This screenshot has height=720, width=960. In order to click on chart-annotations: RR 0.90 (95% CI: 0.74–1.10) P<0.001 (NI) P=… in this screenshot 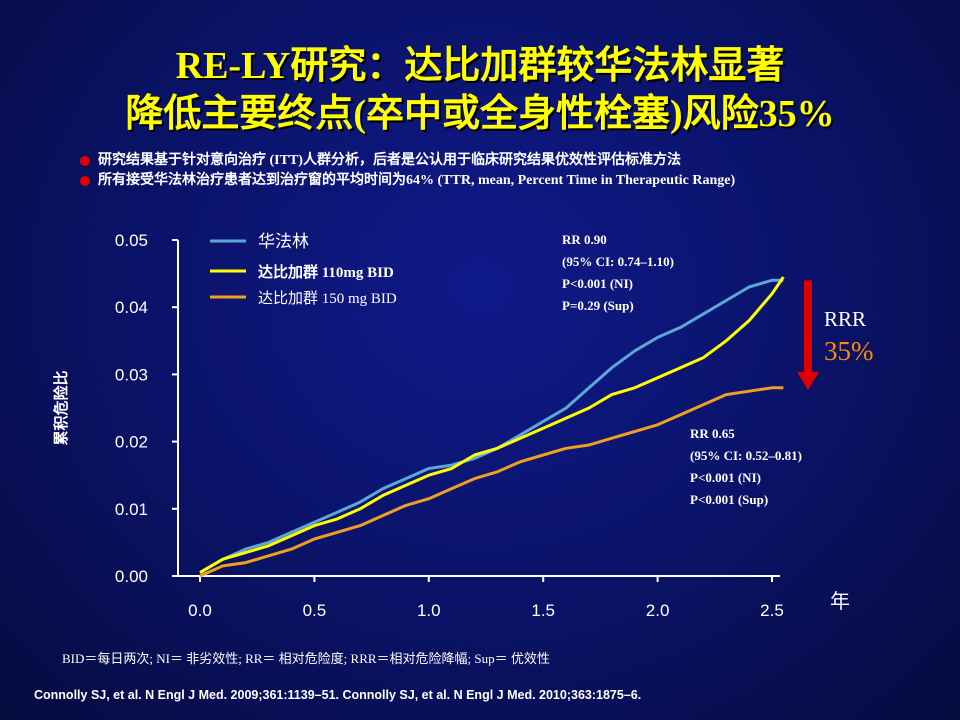, I will do `click(718, 369)`.